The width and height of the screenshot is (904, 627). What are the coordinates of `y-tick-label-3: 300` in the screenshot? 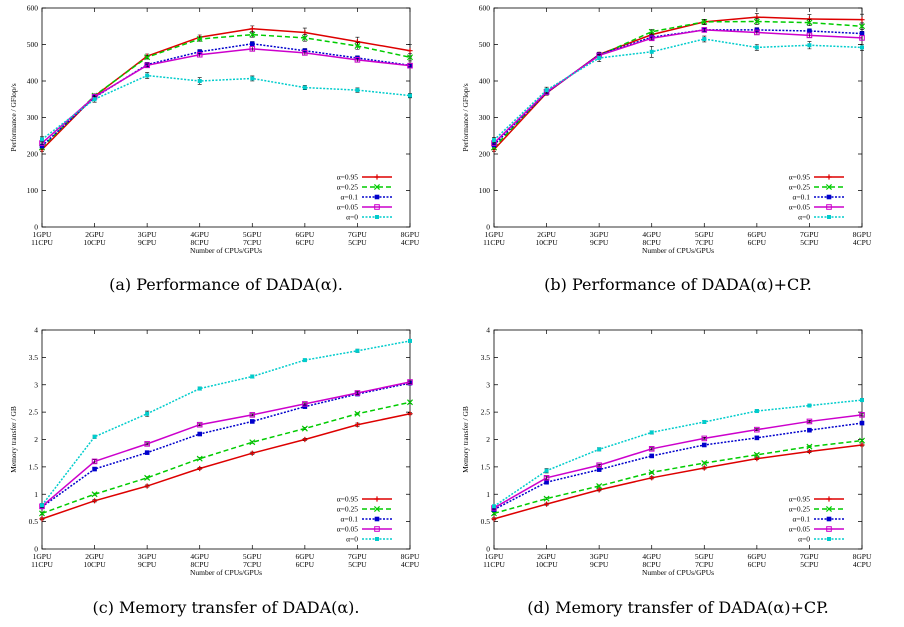 It's located at (33, 117).